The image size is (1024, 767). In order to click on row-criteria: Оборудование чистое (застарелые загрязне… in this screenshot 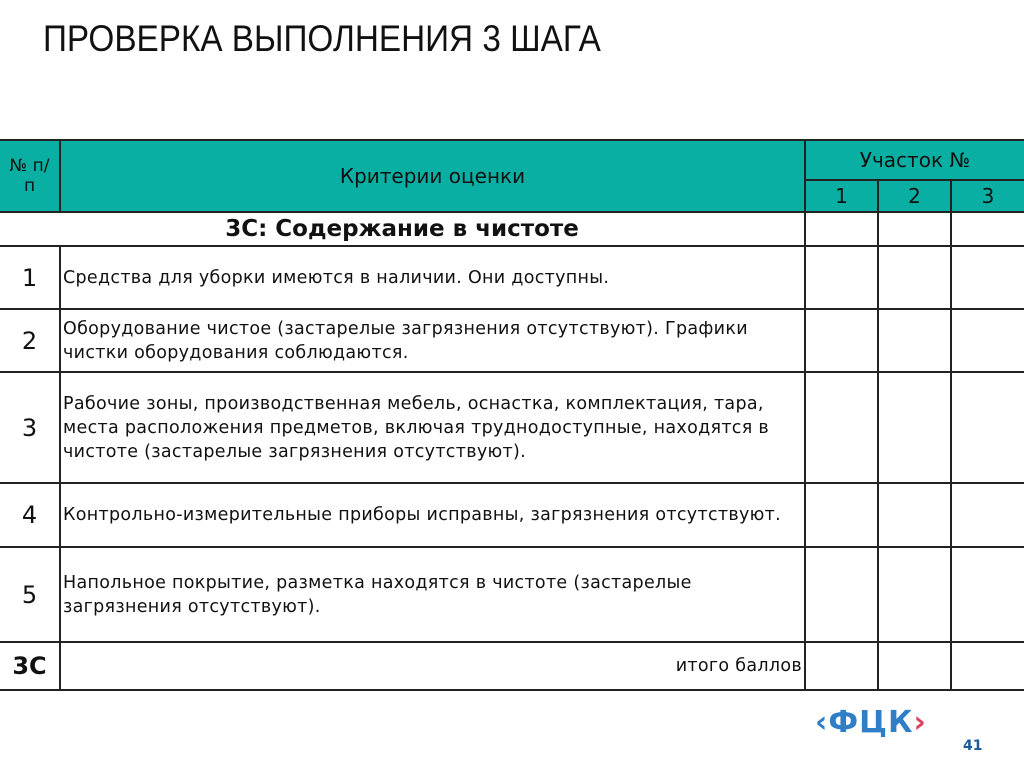, I will do `click(433, 341)`.